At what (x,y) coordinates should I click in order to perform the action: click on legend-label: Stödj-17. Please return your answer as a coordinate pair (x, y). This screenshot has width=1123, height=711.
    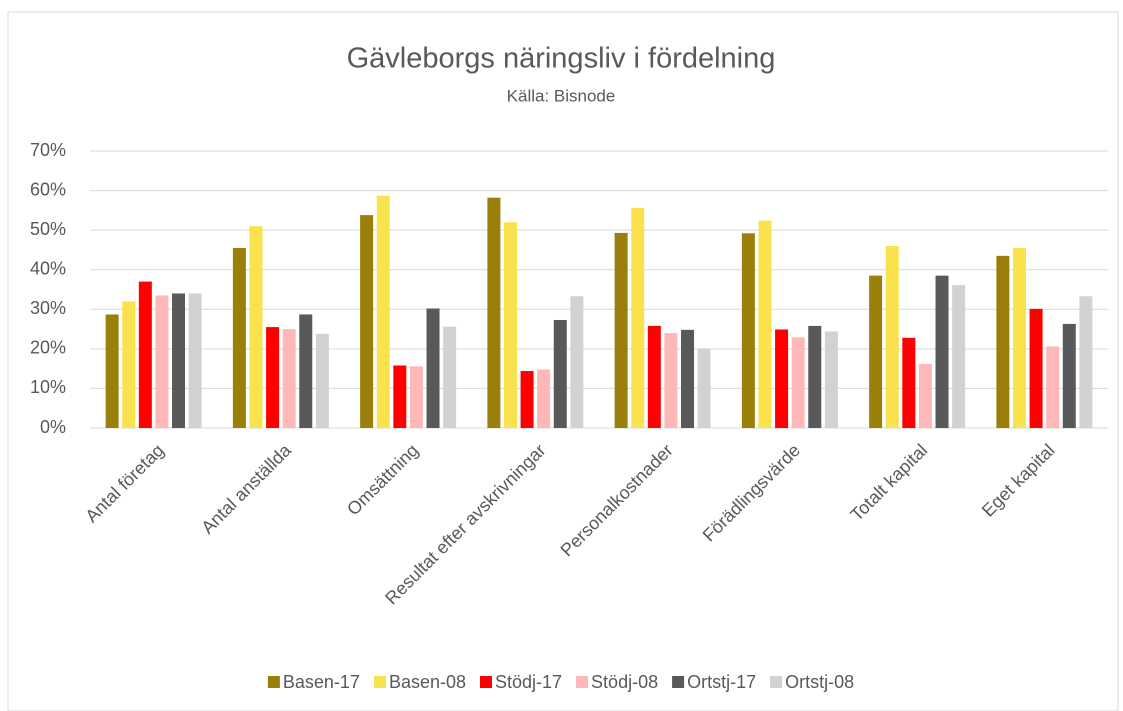
    Looking at the image, I should click on (528, 682).